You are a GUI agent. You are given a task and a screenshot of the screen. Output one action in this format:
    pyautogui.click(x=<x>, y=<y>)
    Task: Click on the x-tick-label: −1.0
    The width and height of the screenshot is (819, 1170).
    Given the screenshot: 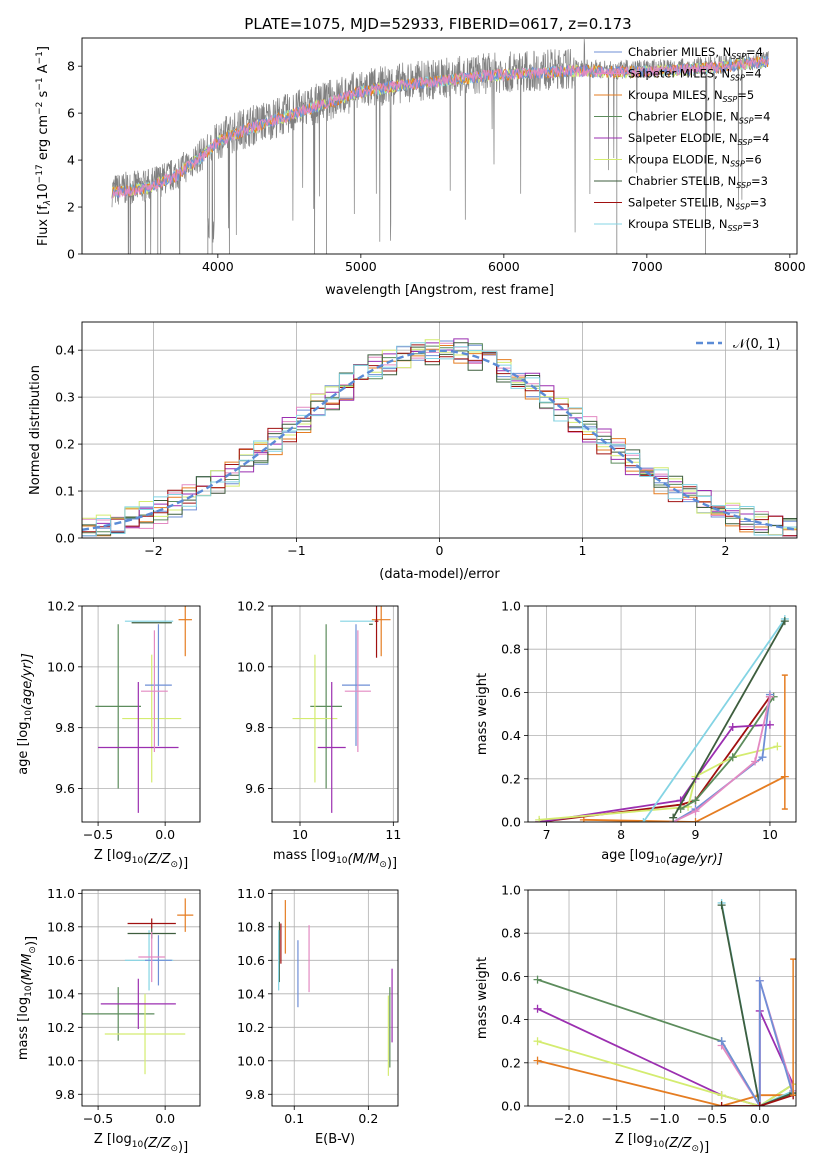 What is the action you would take?
    pyautogui.click(x=664, y=1118)
    